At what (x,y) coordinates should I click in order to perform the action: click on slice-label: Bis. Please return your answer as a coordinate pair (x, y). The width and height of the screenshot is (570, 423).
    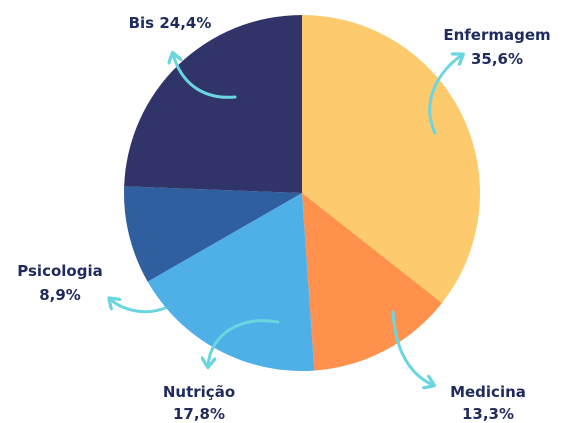
    Looking at the image, I should click on (142, 23).